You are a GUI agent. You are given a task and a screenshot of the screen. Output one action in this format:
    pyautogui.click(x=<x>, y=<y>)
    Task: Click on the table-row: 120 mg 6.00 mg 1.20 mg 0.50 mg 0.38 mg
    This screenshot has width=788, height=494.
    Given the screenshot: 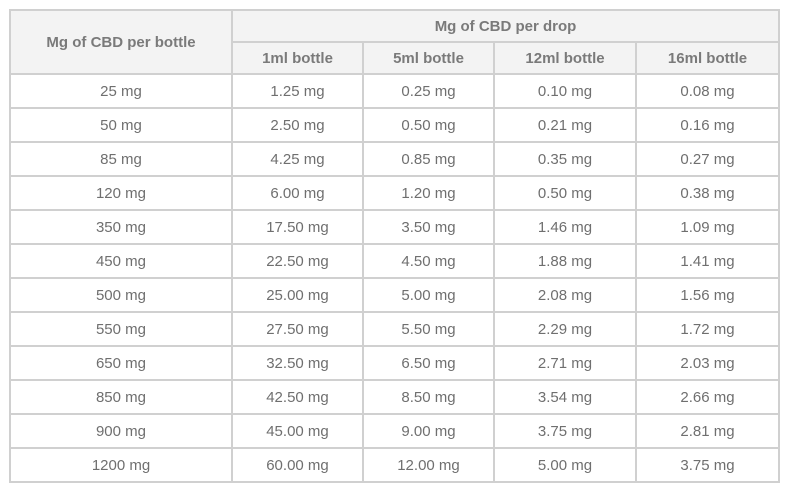 What is the action you would take?
    pyautogui.click(x=395, y=193)
    